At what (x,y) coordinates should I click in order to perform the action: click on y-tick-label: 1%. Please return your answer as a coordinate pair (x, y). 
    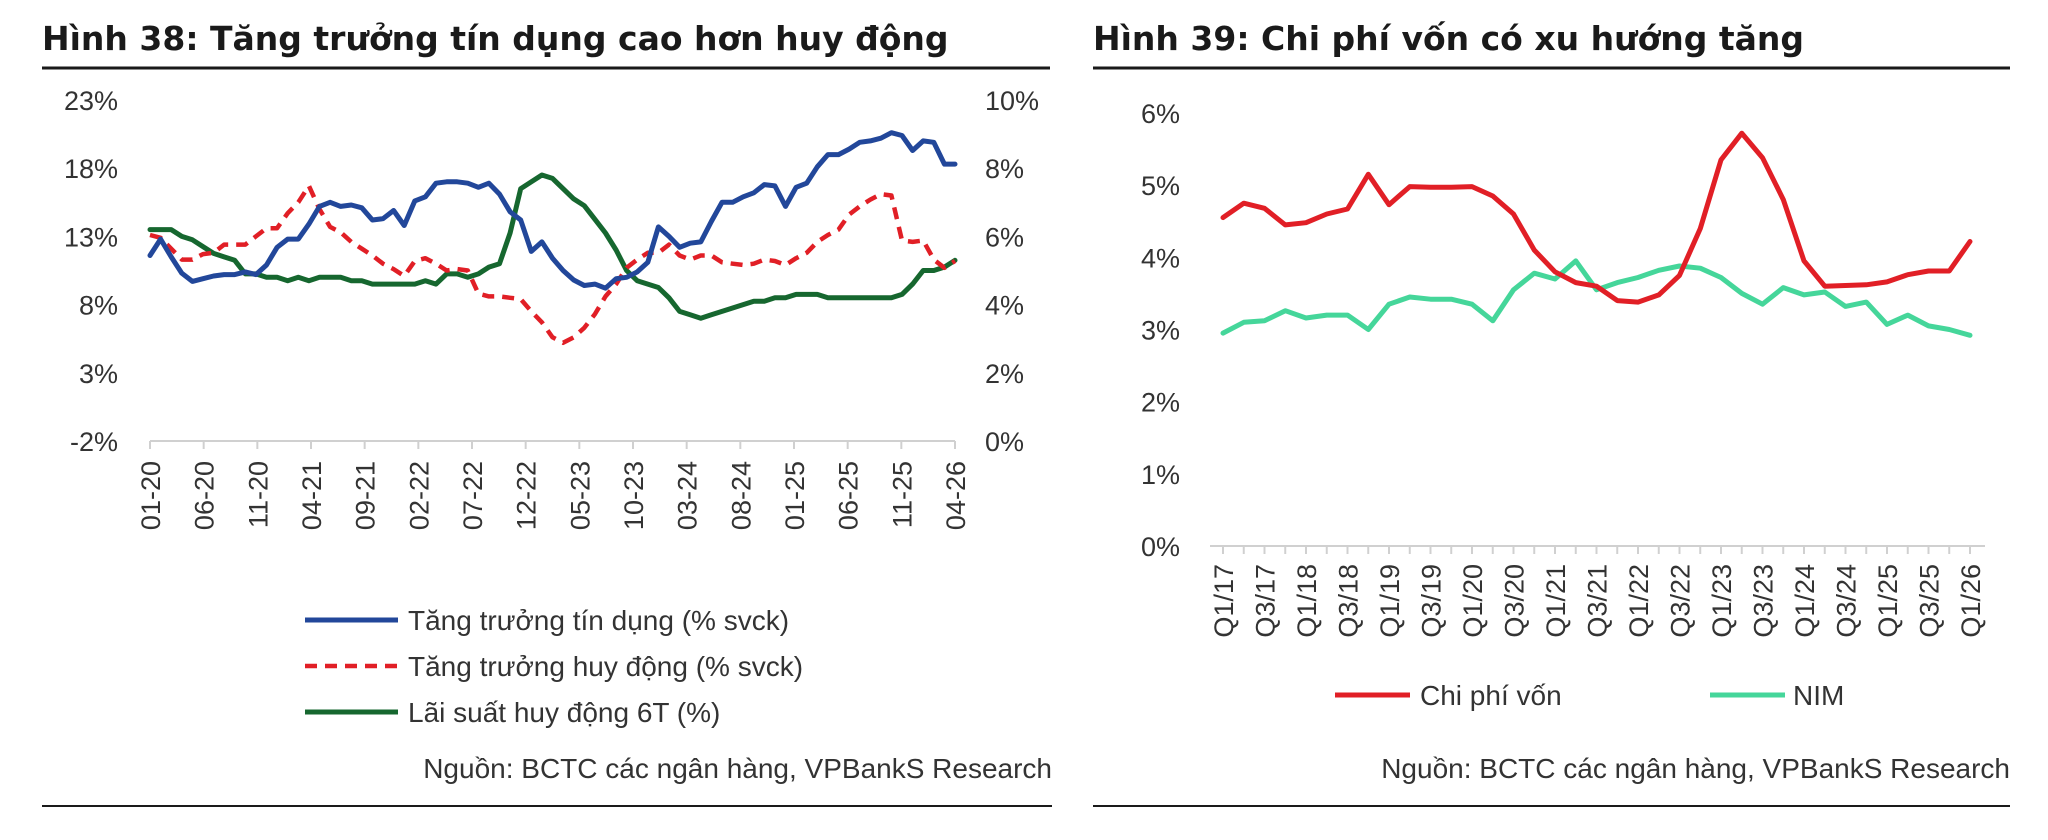
    Looking at the image, I should click on (1160, 475).